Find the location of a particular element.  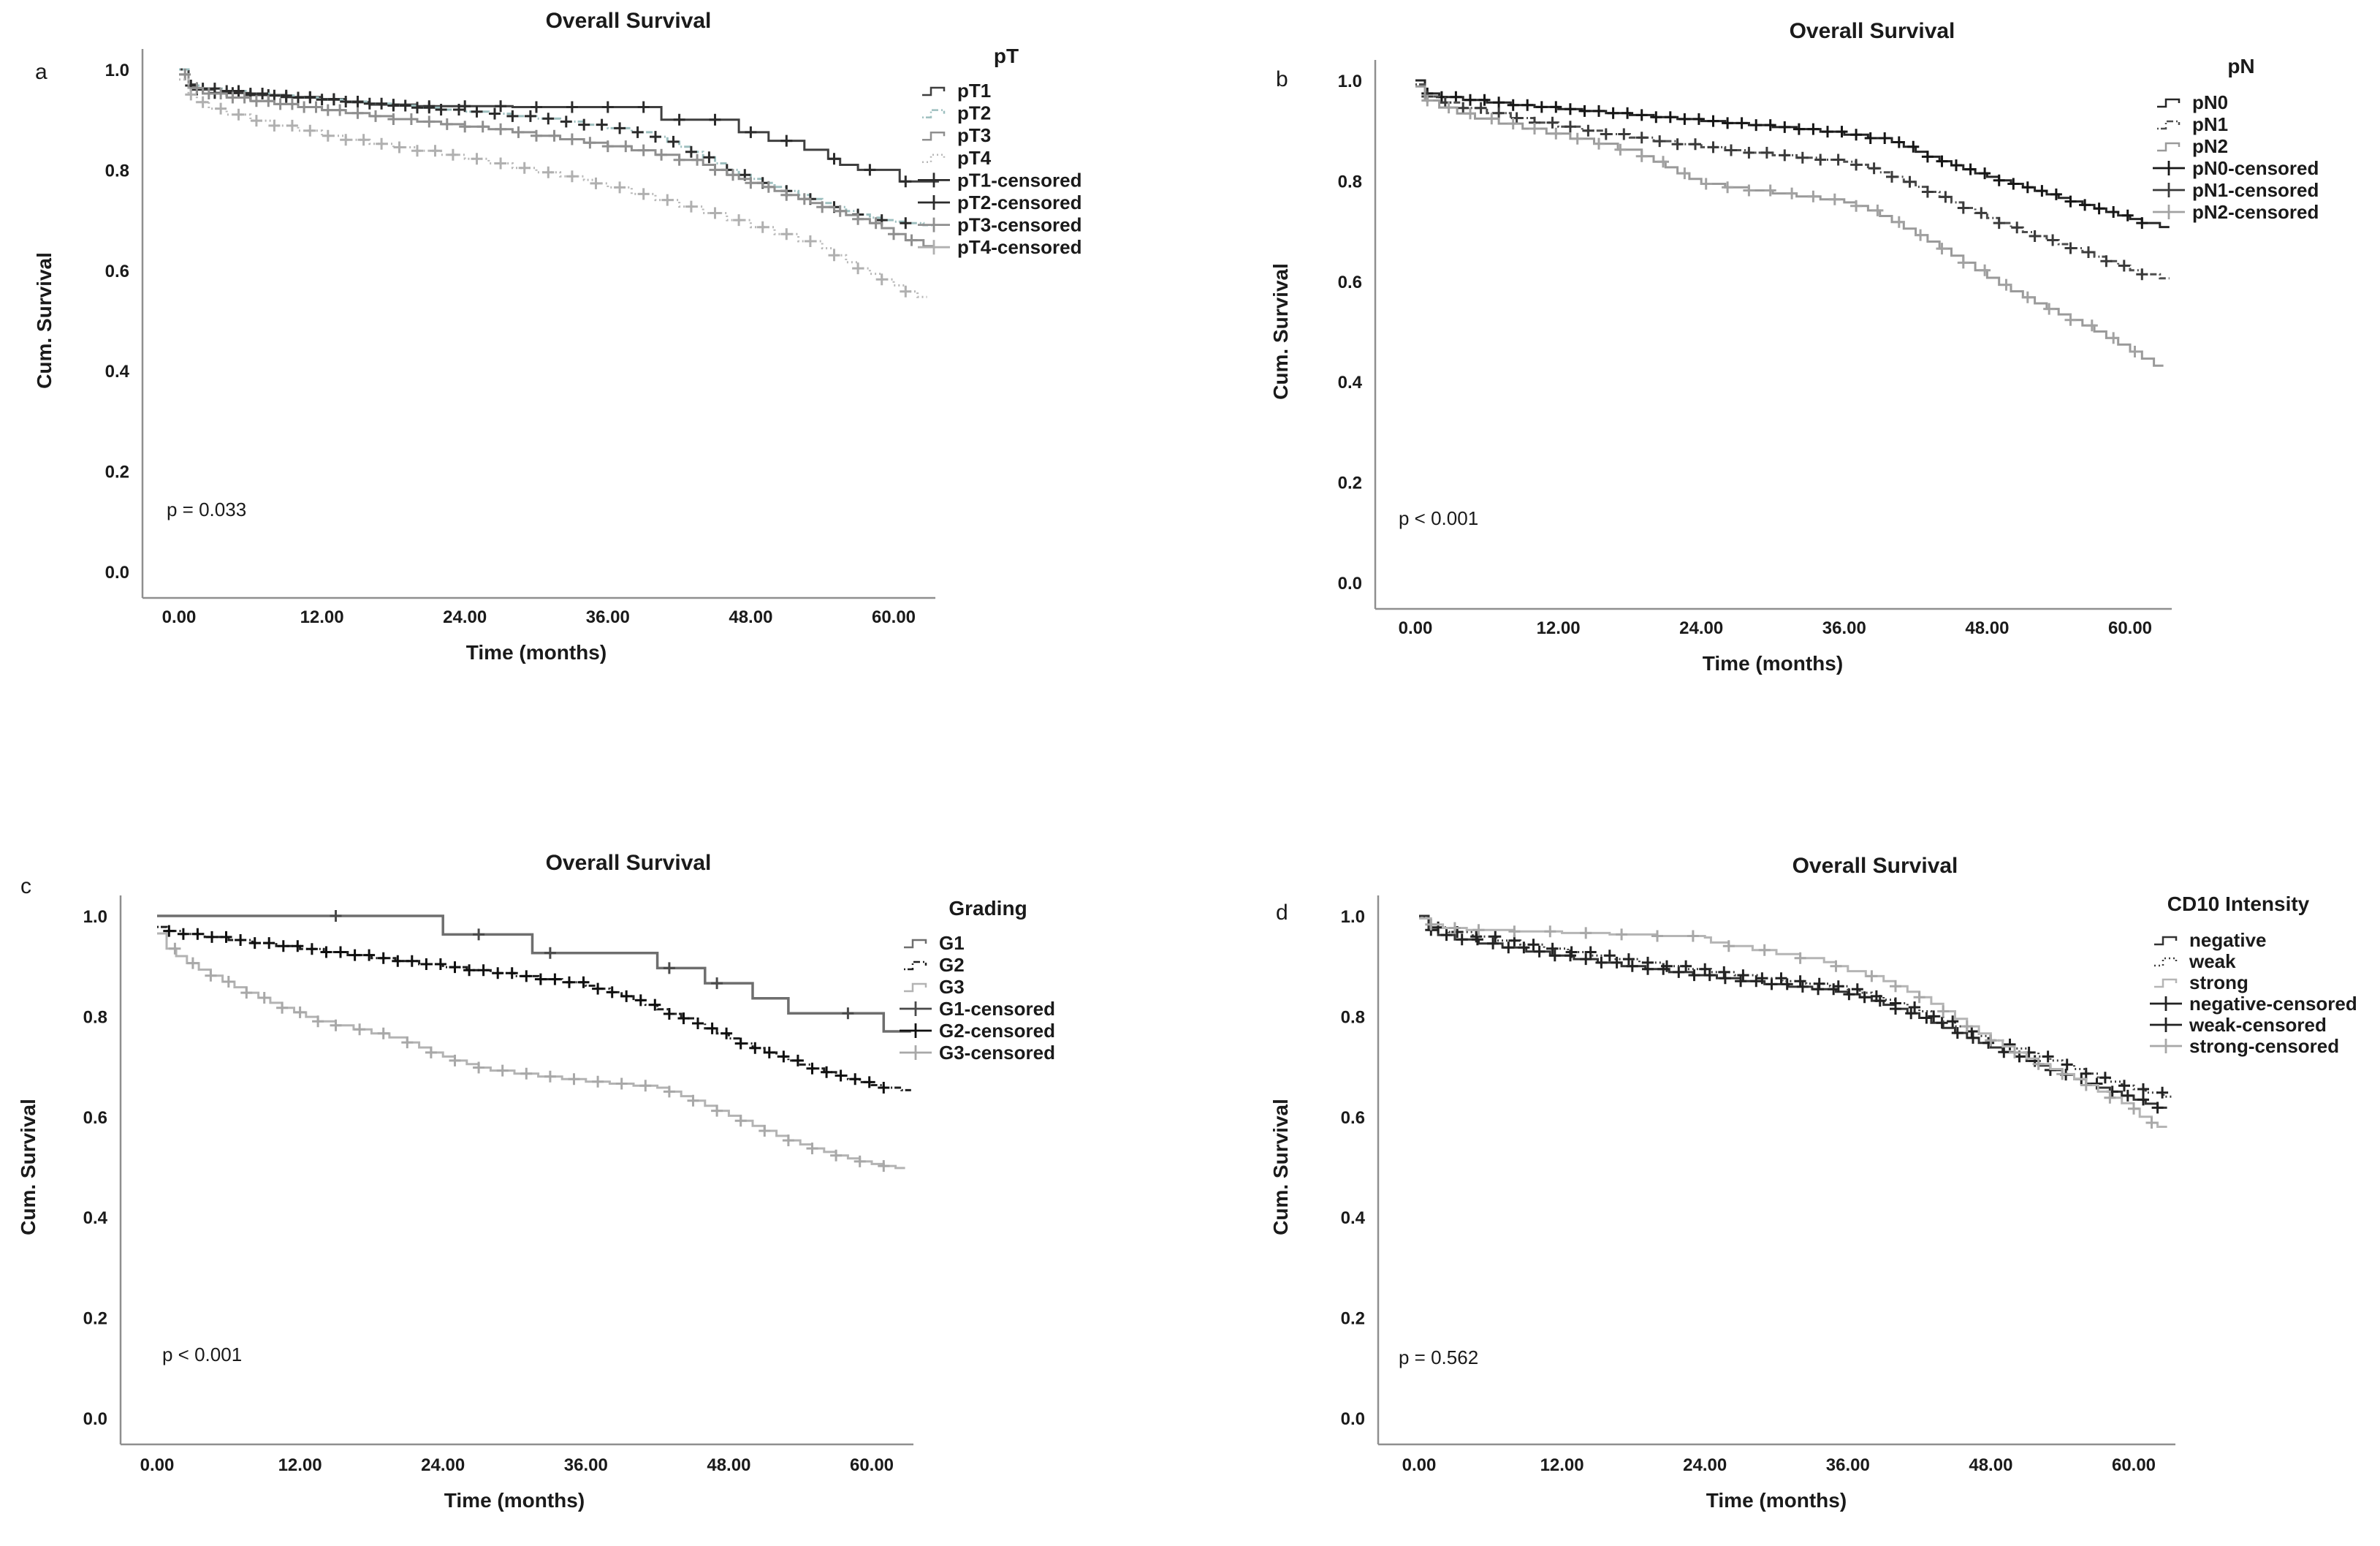

legend-item-pN2: pN2 is located at coordinates (2192, 146).